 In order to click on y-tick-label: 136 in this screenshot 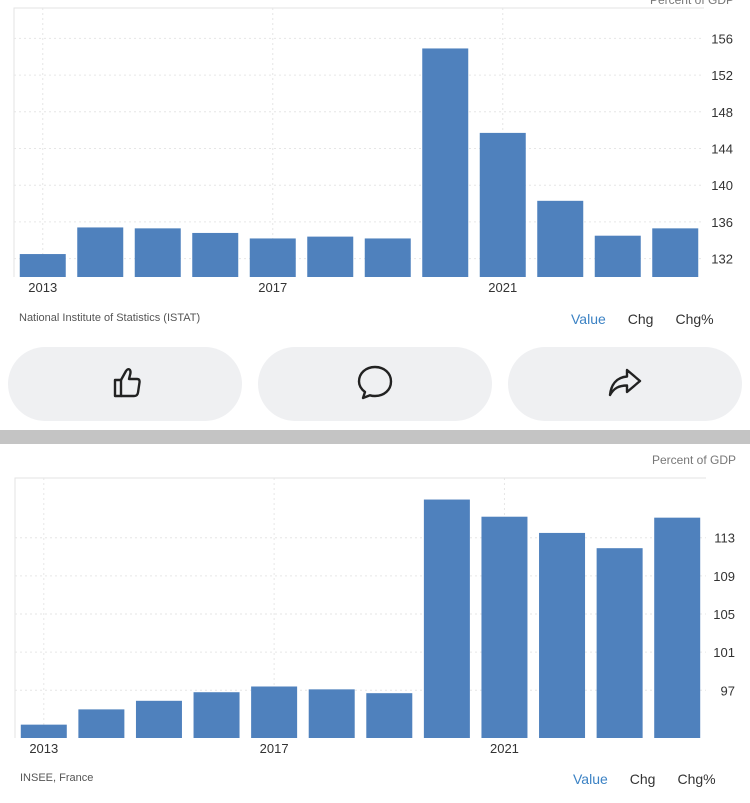, I will do `click(722, 222)`.